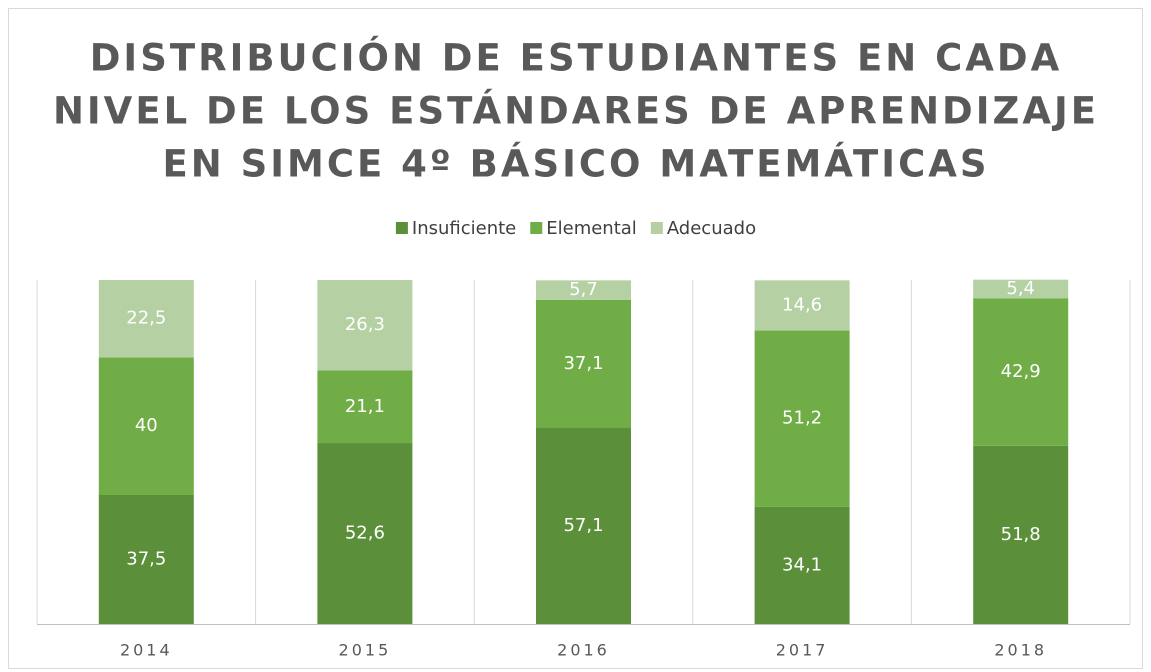 The width and height of the screenshot is (1151, 672). I want to click on data-label: 51,8, so click(1021, 534).